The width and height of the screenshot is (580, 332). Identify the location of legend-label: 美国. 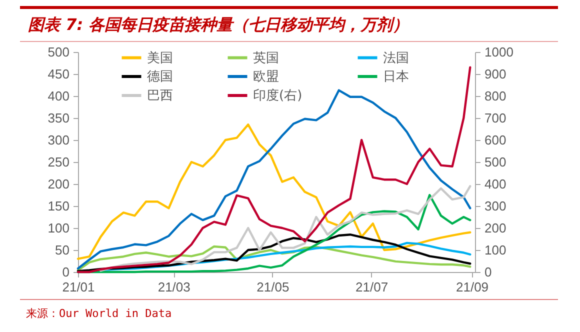
(160, 58).